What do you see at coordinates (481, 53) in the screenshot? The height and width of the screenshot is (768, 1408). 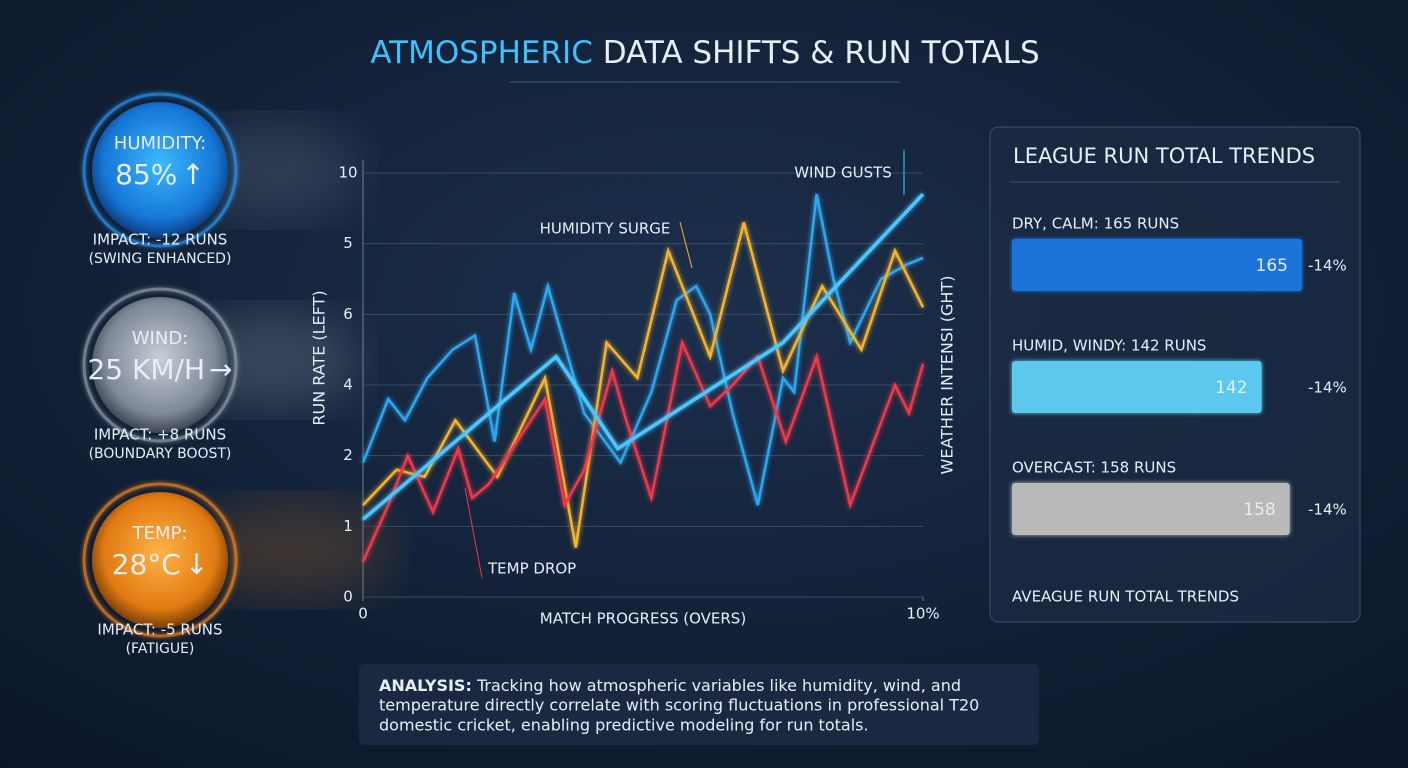 I see `title-highlight: ATMOSPHERIC` at bounding box center [481, 53].